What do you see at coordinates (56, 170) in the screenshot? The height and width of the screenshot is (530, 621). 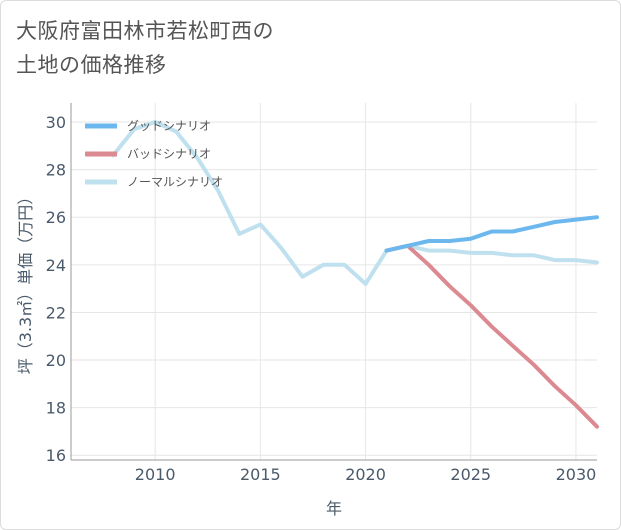 I see `y-tick-label: 28` at bounding box center [56, 170].